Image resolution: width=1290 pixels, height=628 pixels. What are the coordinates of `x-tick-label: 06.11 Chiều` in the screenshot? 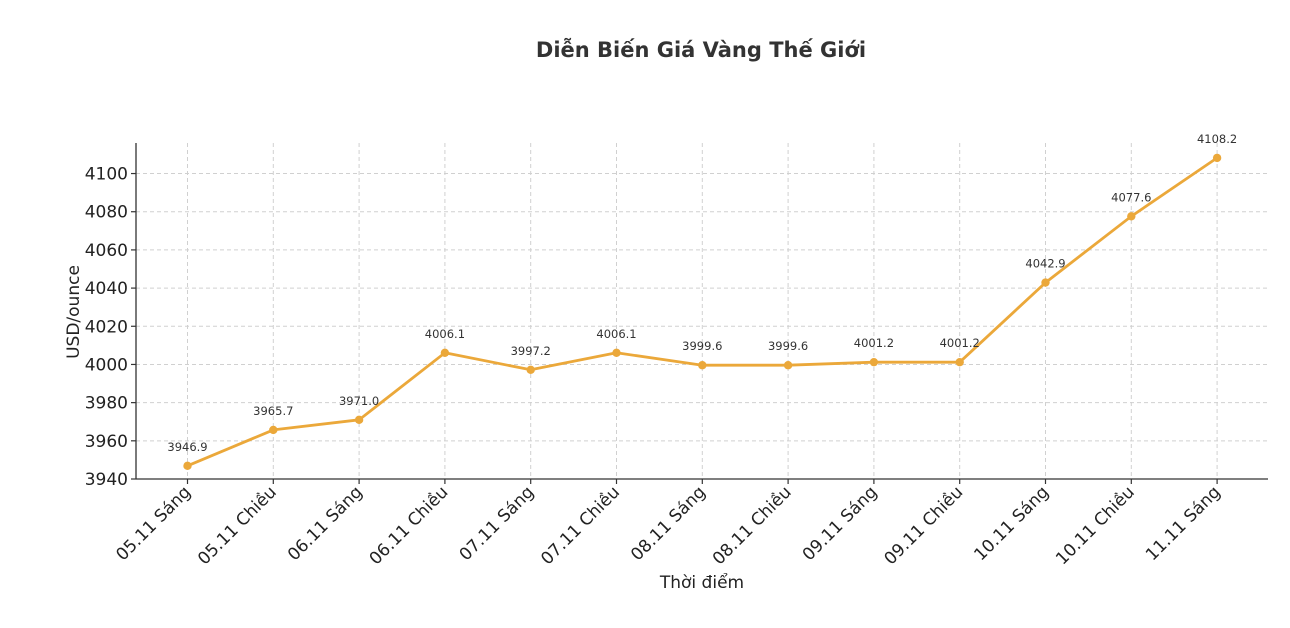 It's located at (408, 525).